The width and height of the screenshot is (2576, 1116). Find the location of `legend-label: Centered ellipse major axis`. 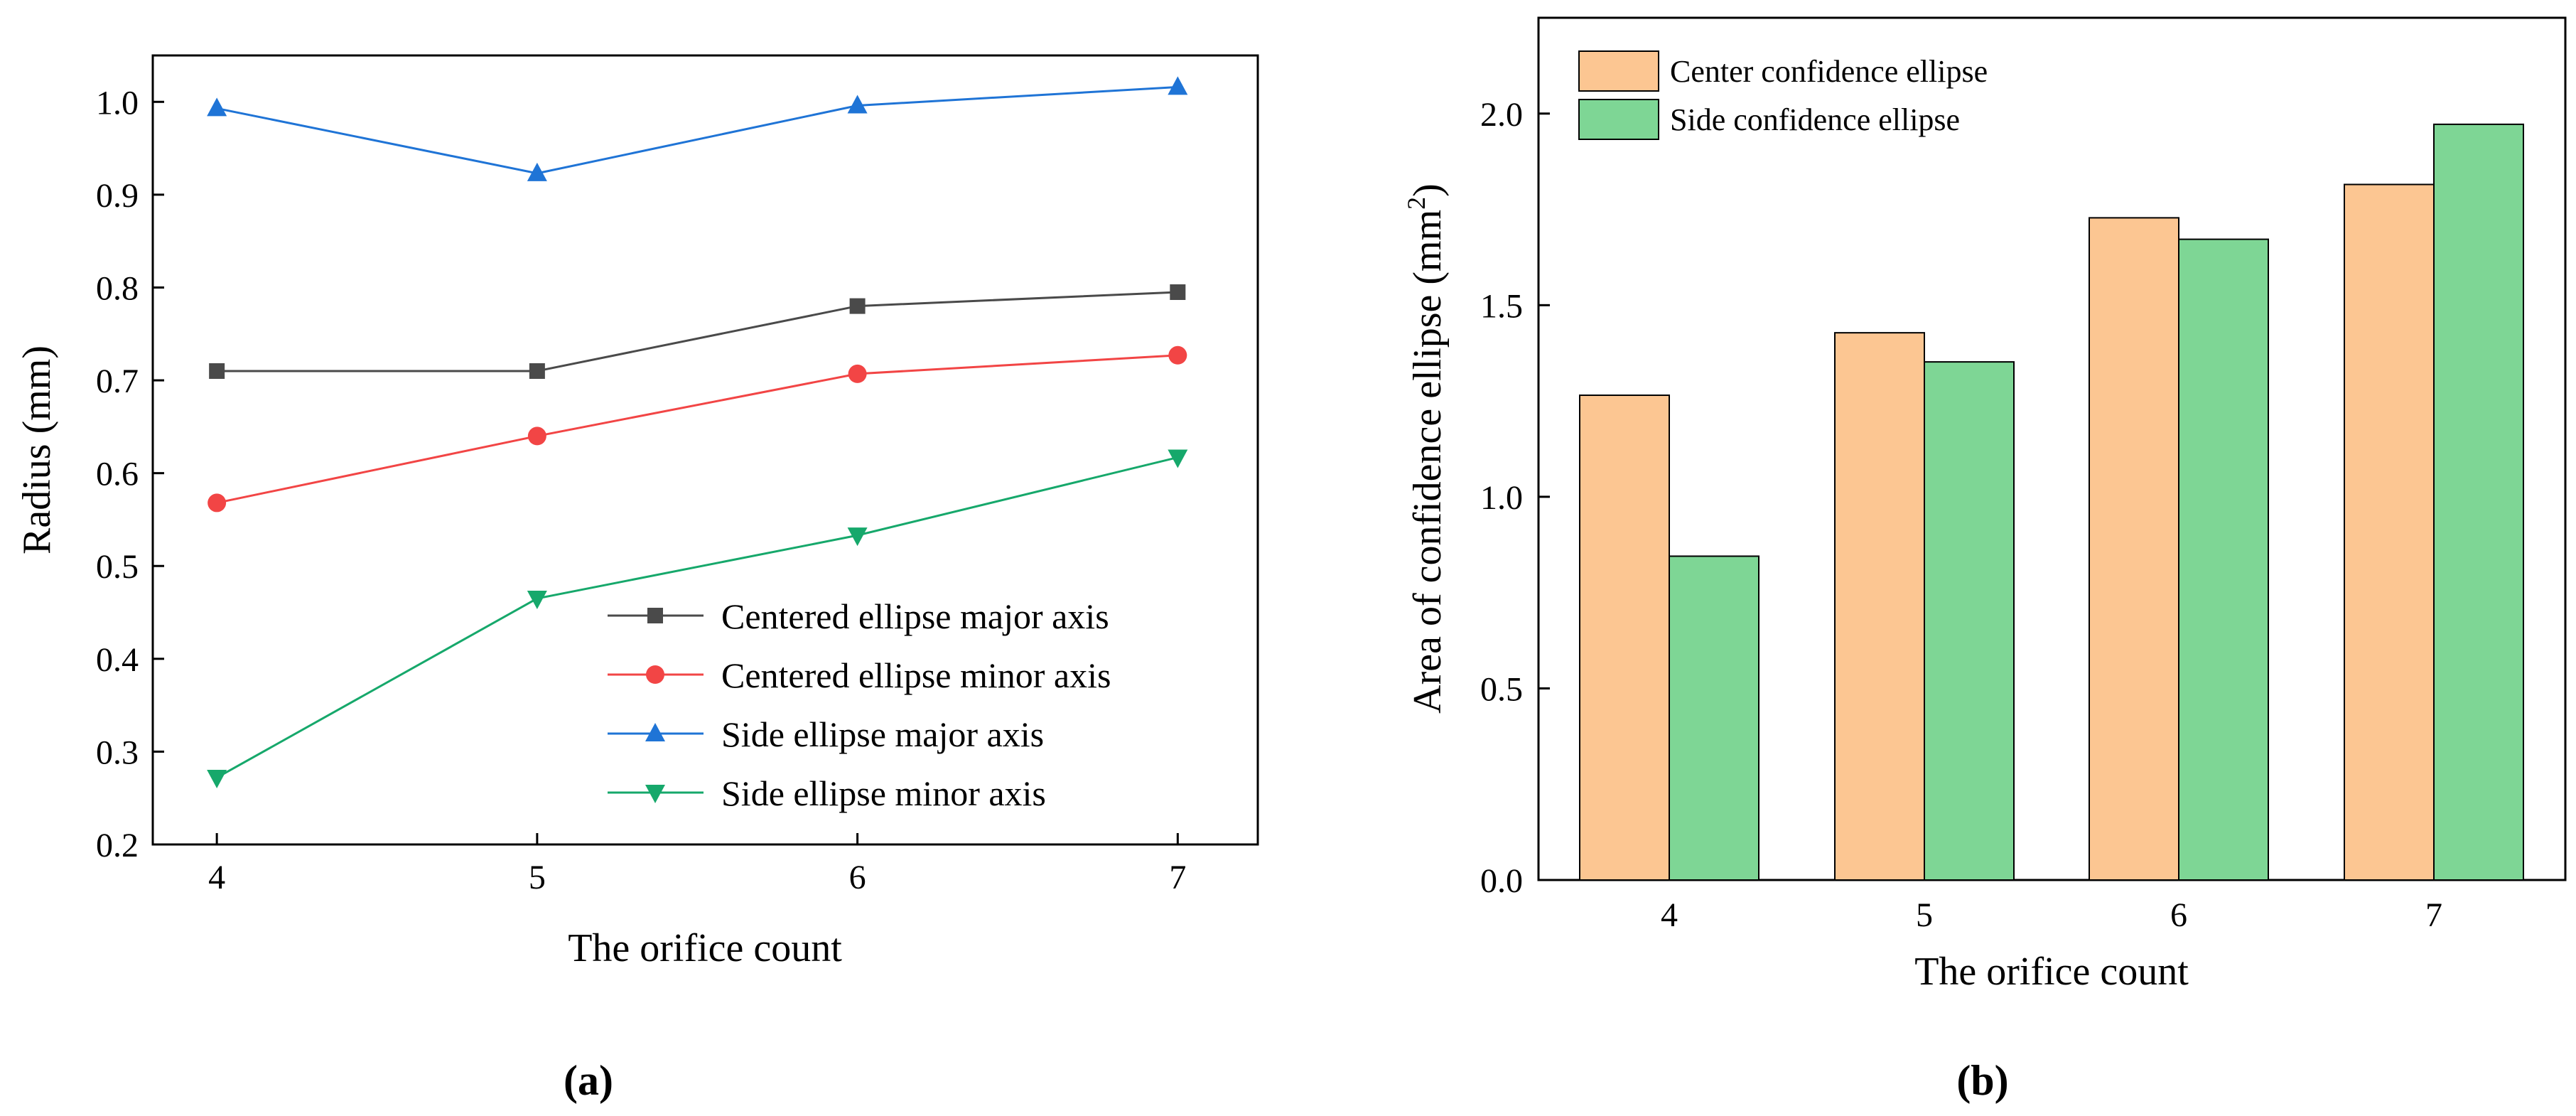

legend-label: Centered ellipse major axis is located at coordinates (915, 616).